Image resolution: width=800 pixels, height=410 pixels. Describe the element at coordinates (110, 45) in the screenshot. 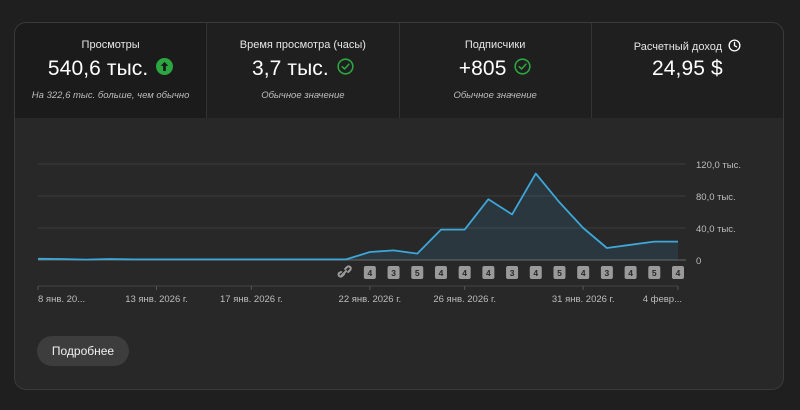

I see `metric-label: Просмотры` at that location.